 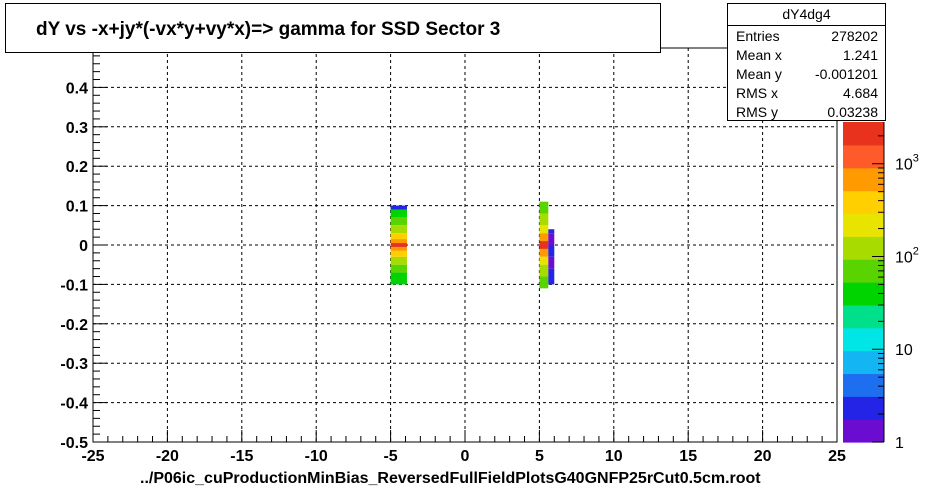 I want to click on stat-value: -0.001201, so click(x=846, y=74).